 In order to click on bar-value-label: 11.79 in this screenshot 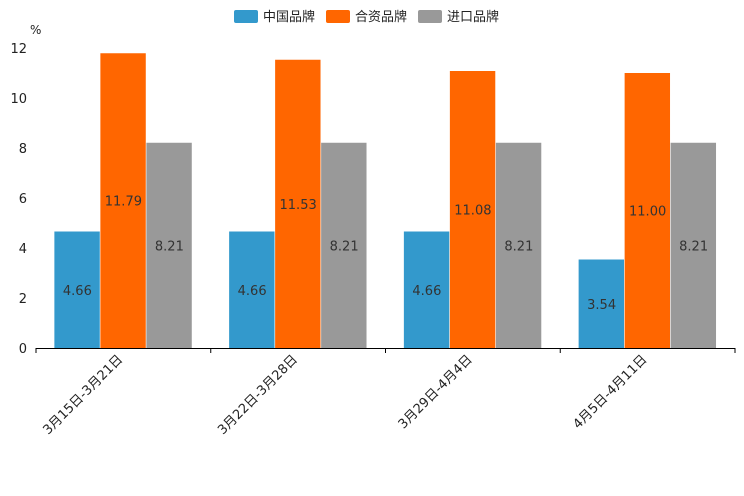, I will do `click(123, 202)`.